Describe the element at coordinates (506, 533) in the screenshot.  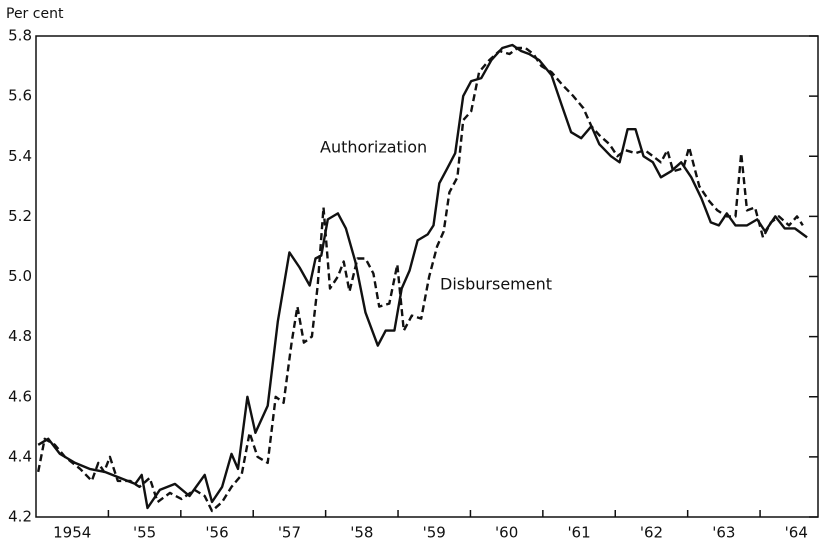
I see `x-tick-label: '60` at that location.